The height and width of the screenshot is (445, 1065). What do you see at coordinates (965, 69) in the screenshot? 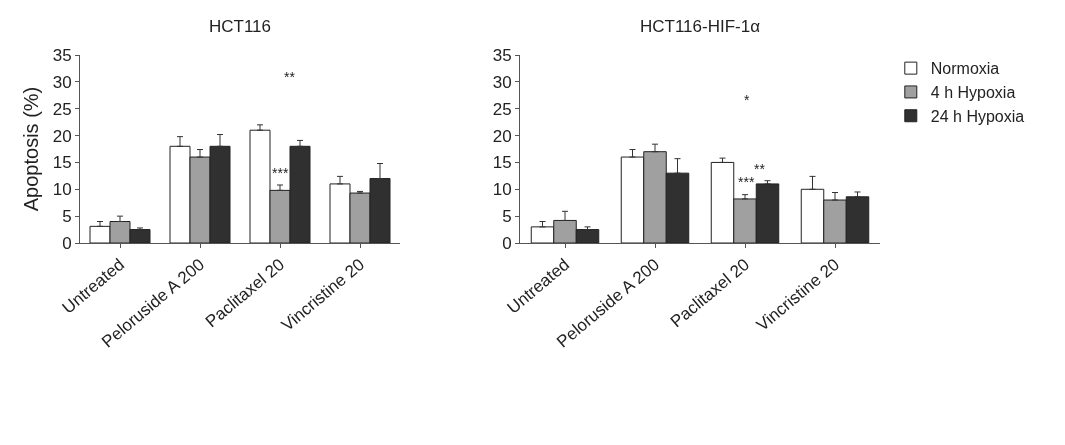
I see `legend-label: Normoxia` at bounding box center [965, 69].